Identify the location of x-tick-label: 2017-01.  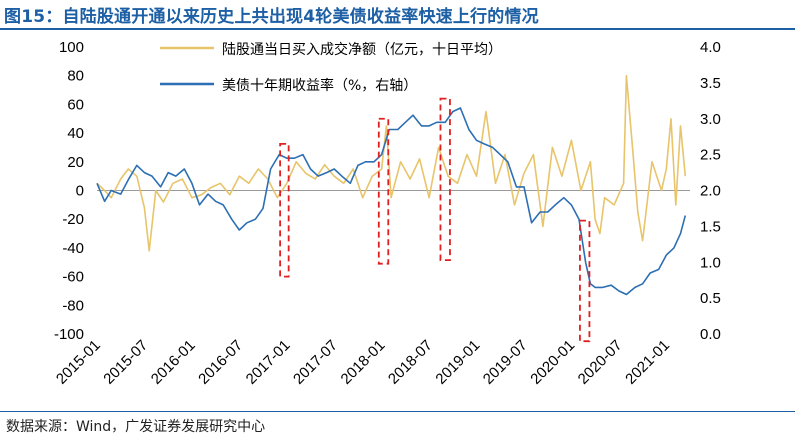
(268, 362).